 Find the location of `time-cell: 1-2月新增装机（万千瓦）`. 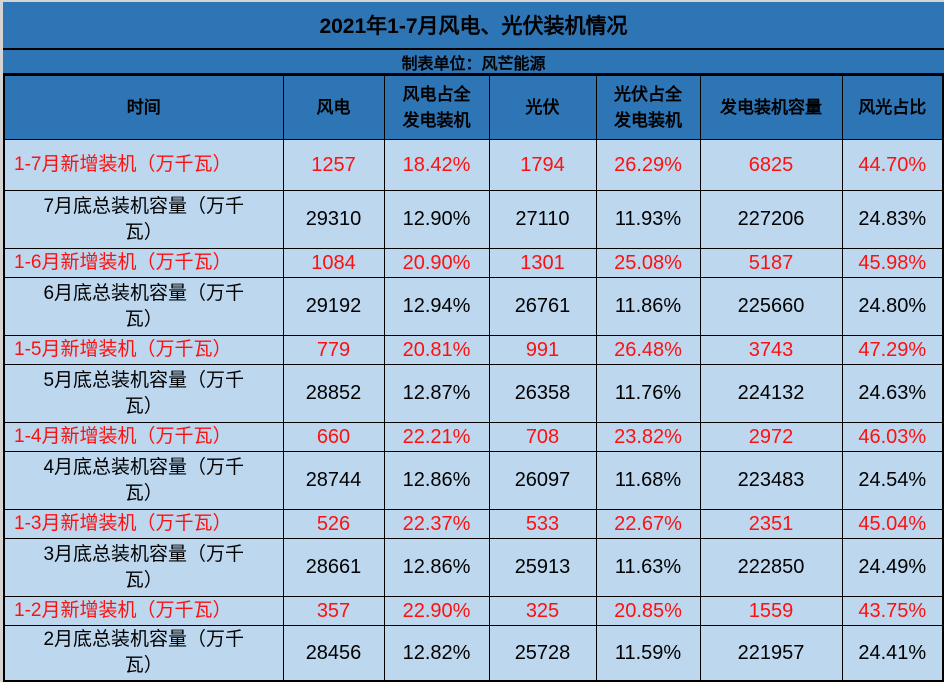

time-cell: 1-2月新增装机（万千瓦） is located at coordinates (143, 611).